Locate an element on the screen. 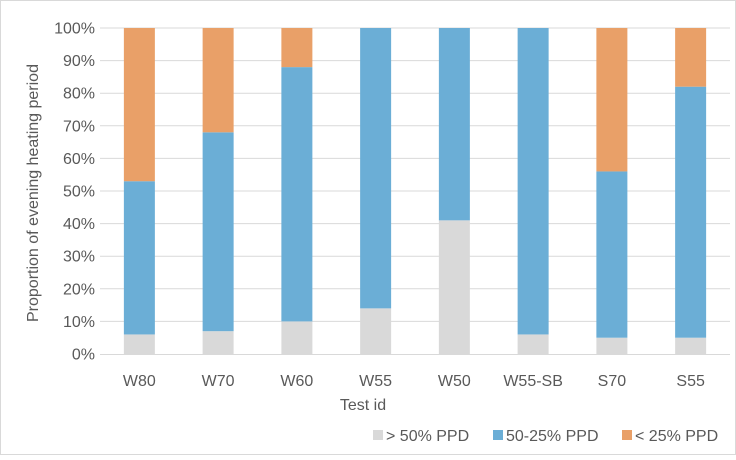 The image size is (736, 460). y-tick-label: 20% is located at coordinates (79, 289).